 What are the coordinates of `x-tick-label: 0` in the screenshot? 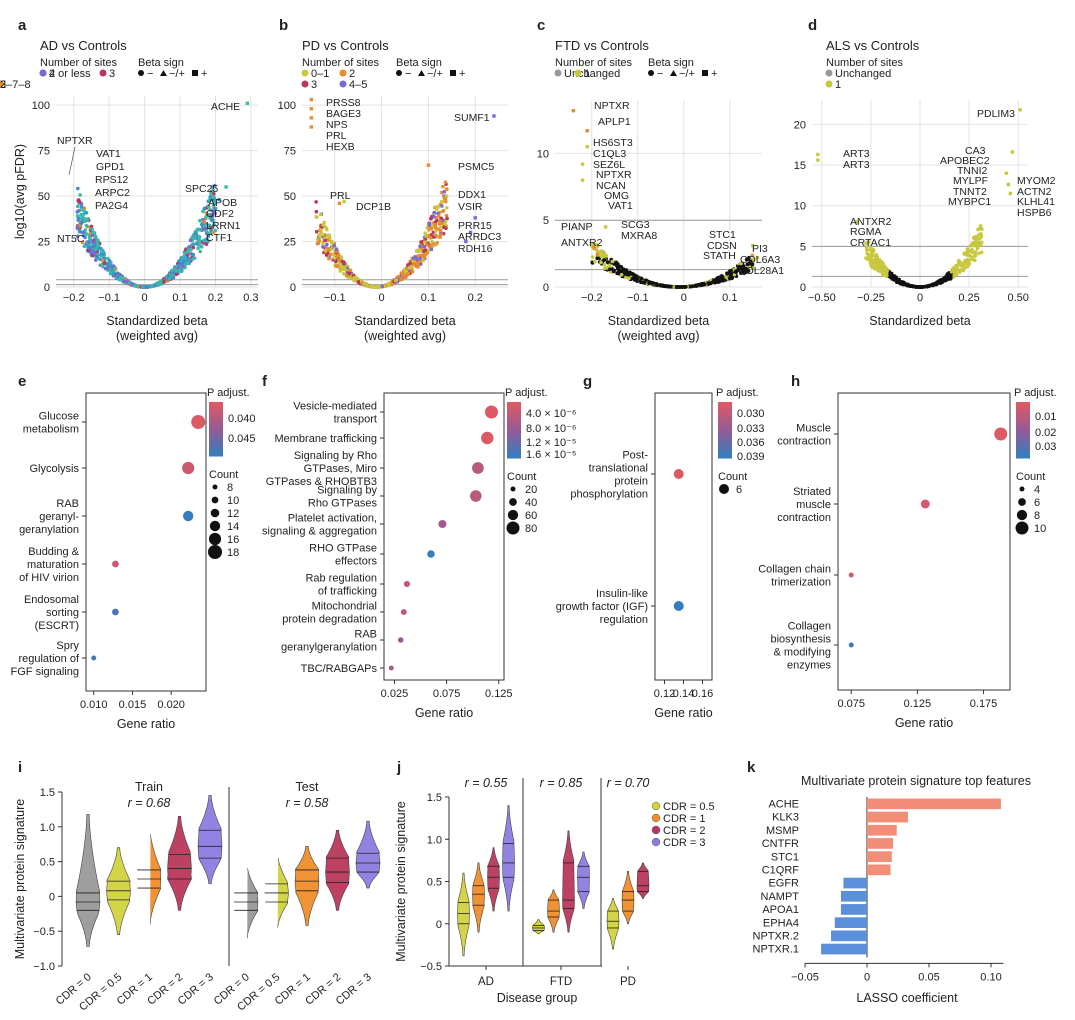 It's located at (920, 298).